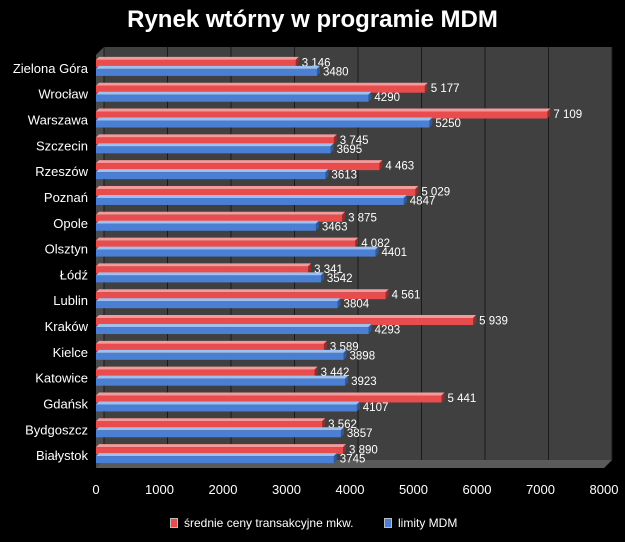  I want to click on category-label: Warszawa, so click(58, 120).